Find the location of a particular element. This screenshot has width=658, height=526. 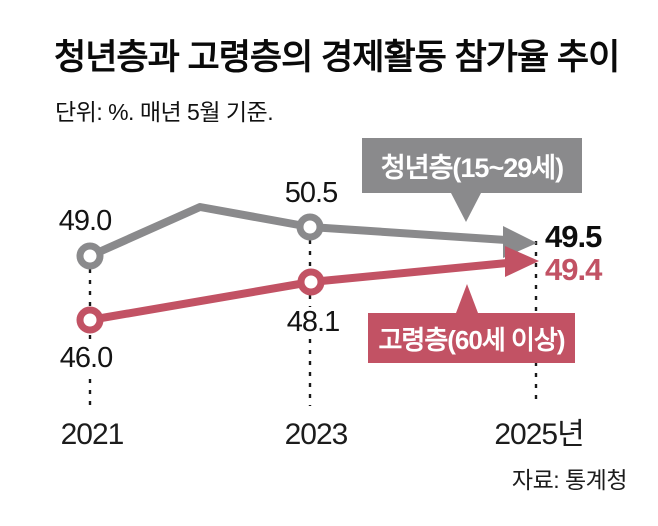

x-tick-2025: 2025년 is located at coordinates (539, 434).